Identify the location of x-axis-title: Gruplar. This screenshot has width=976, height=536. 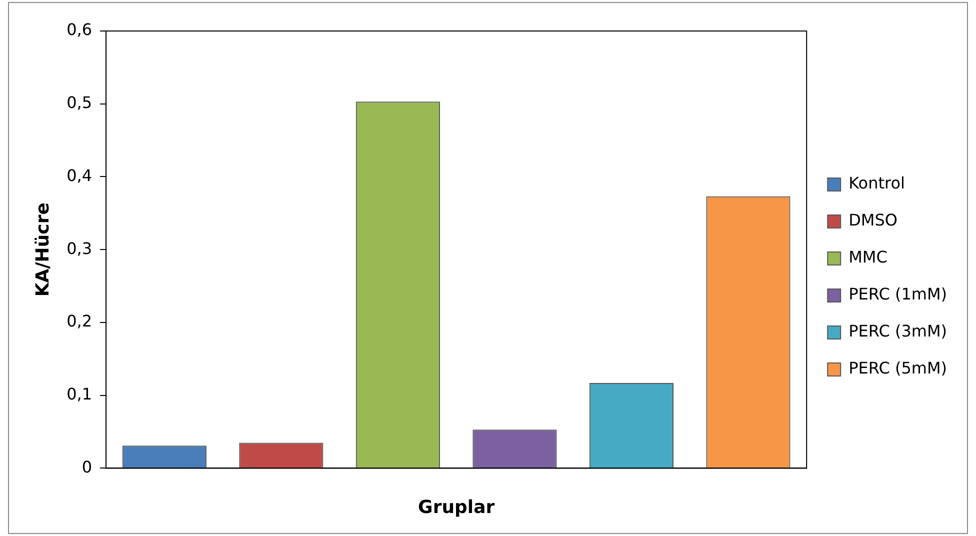
(456, 507).